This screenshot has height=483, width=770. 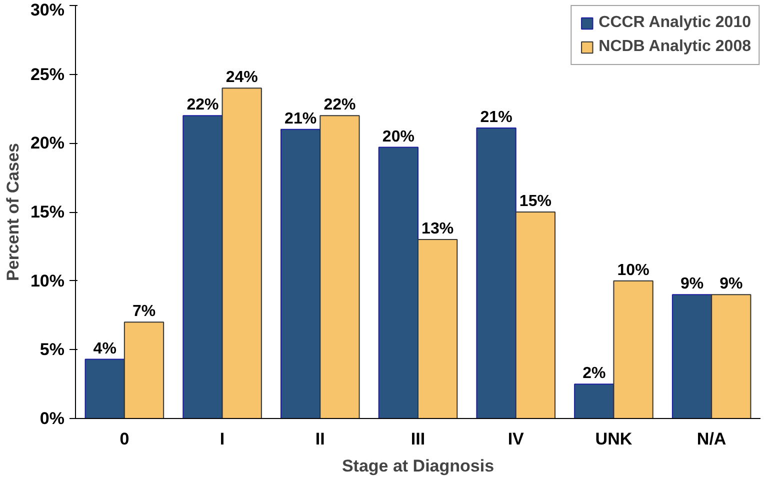 I want to click on y-tick-label: 25%, so click(x=47, y=74).